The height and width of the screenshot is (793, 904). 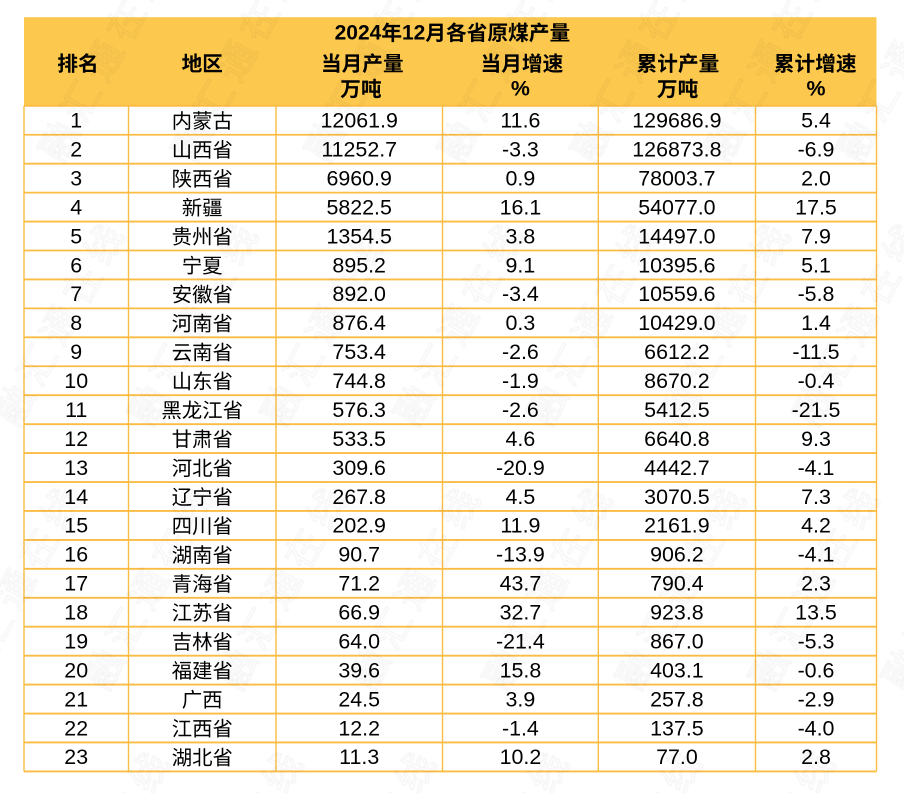 I want to click on svg-text: 6640.8, so click(x=676, y=439).